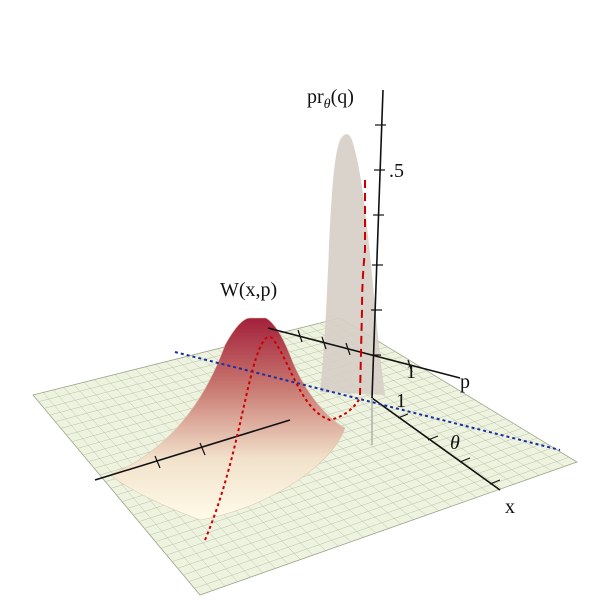  Describe the element at coordinates (411, 372) in the screenshot. I see `p-tick-label: 1` at that location.